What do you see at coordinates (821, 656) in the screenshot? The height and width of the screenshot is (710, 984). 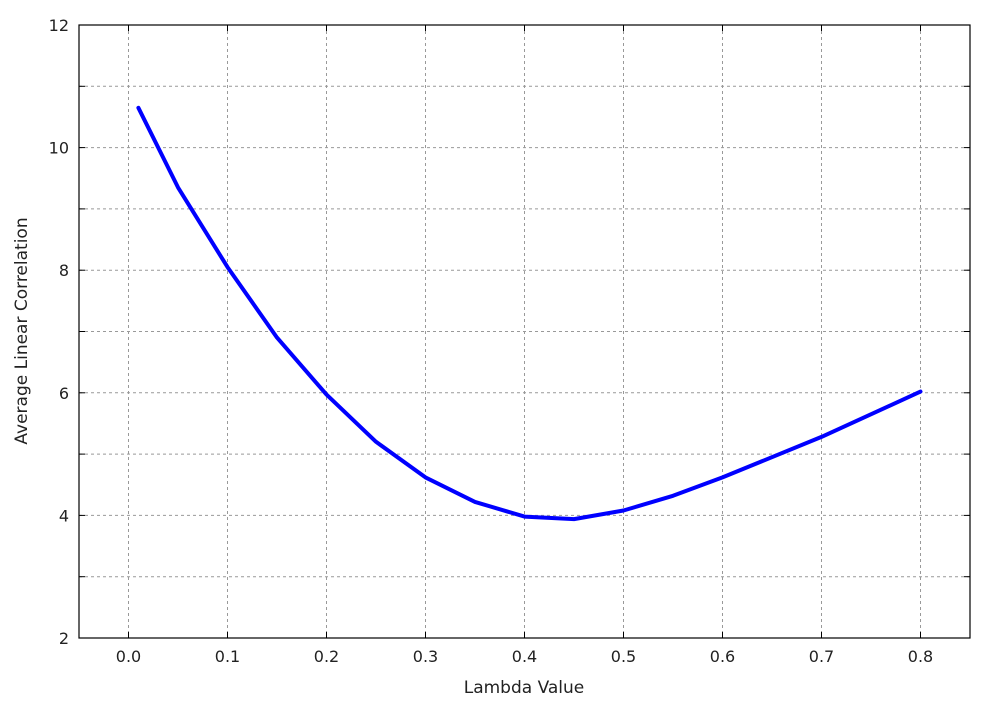 I see `x-tick-label: 0.7` at bounding box center [821, 656].